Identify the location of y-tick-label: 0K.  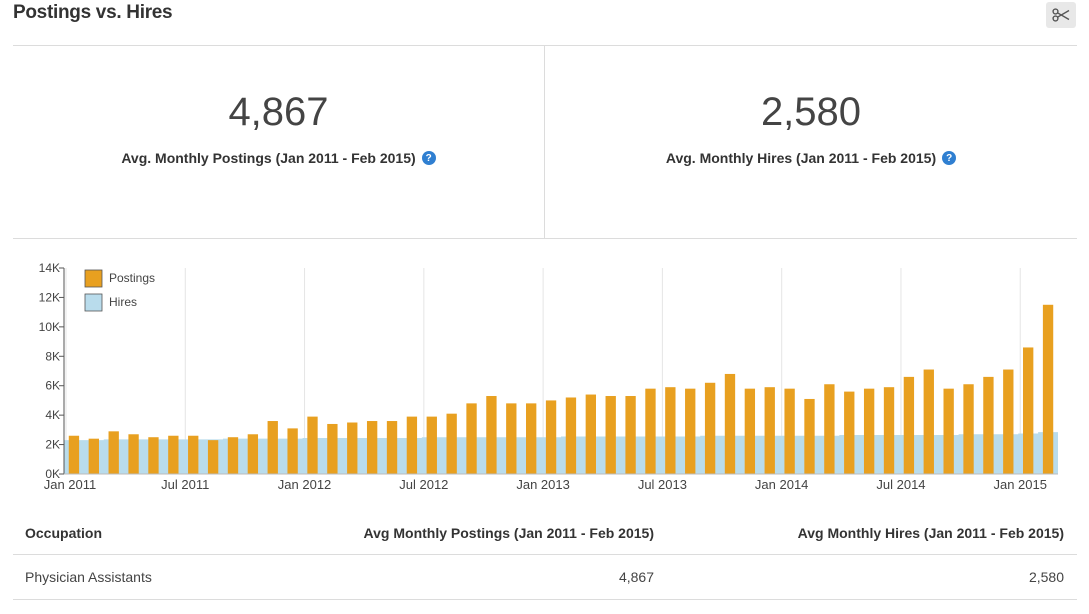
(52, 474).